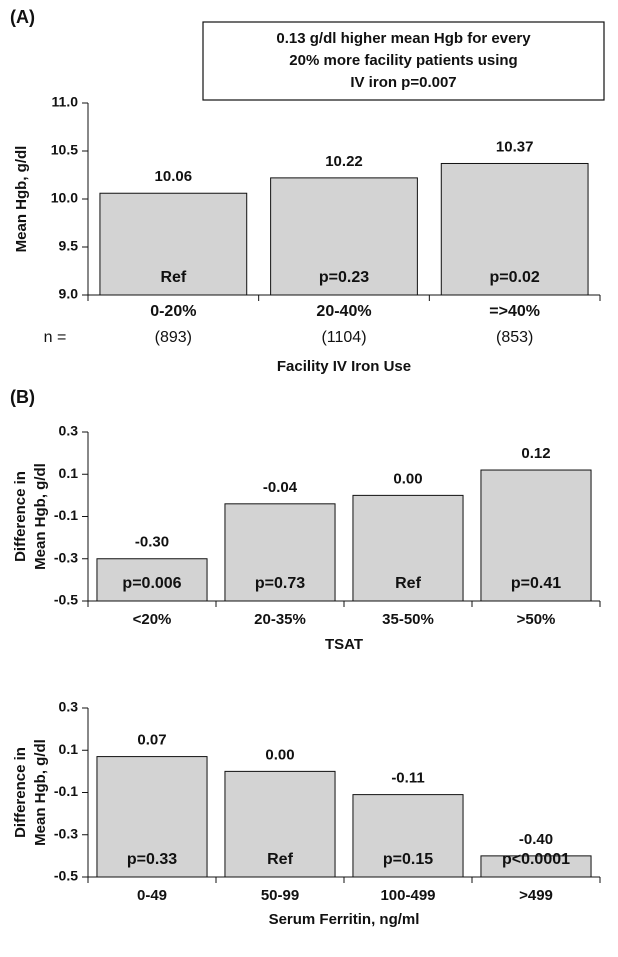  What do you see at coordinates (64, 198) in the screenshot?
I see `y-tick-label: 10.0` at bounding box center [64, 198].